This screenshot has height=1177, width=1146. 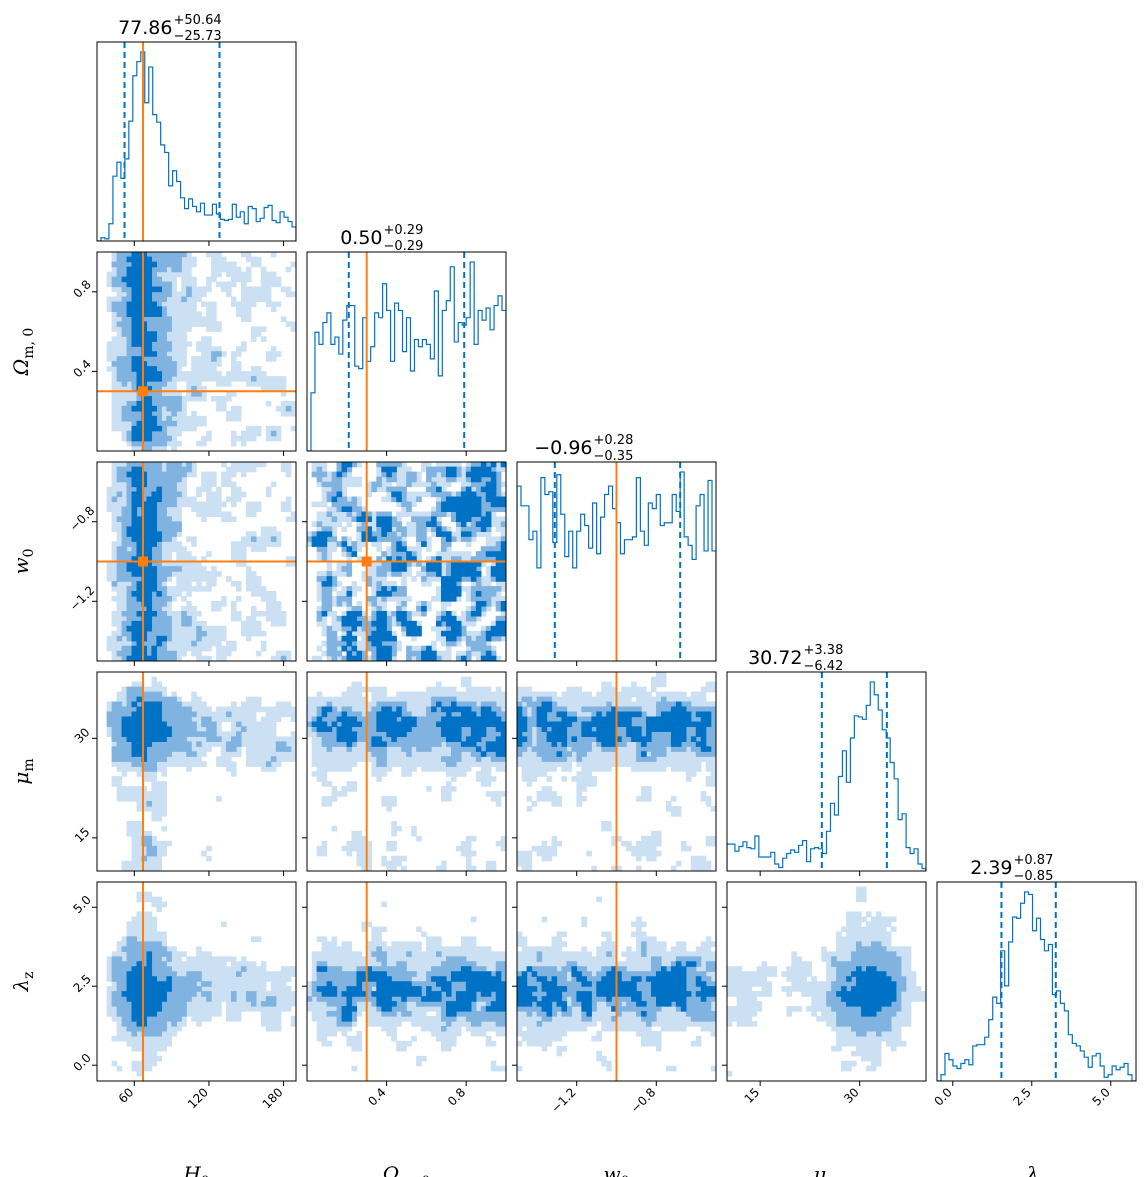 I want to click on contour-panel-w0-lz, so click(x=614, y=983).